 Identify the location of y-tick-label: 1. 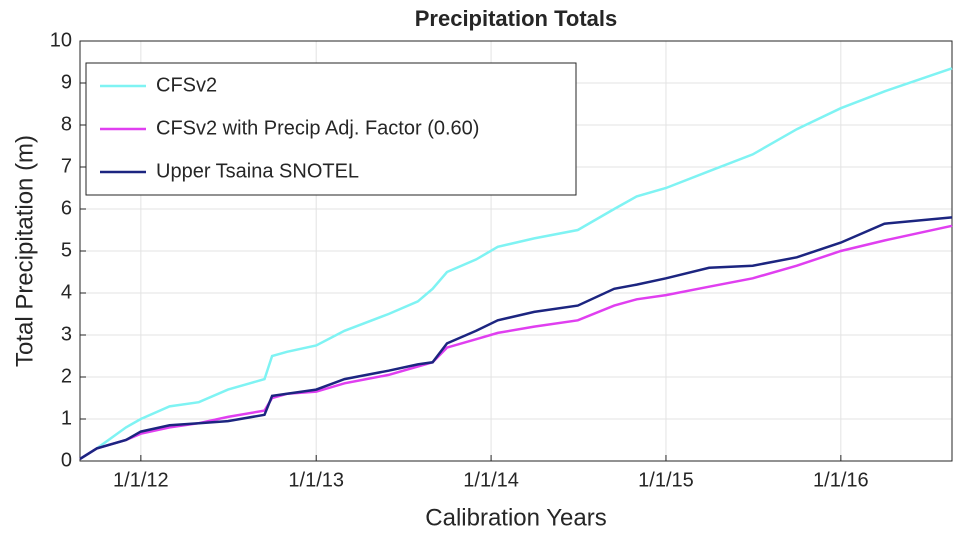
(66, 418).